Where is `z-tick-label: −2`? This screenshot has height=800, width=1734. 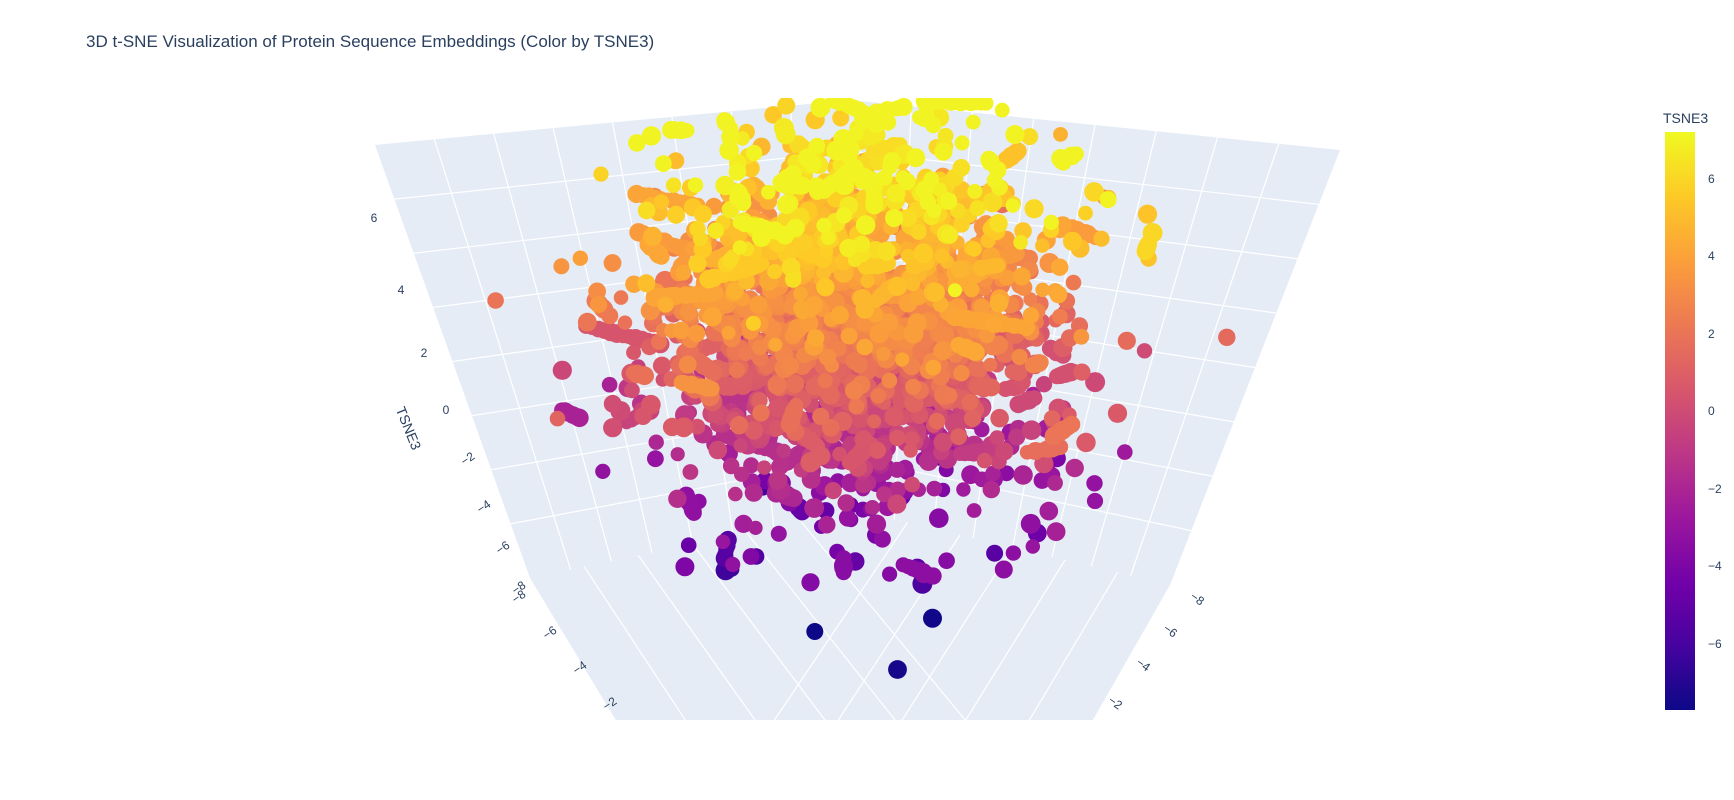
z-tick-label: −2 is located at coordinates (468, 459).